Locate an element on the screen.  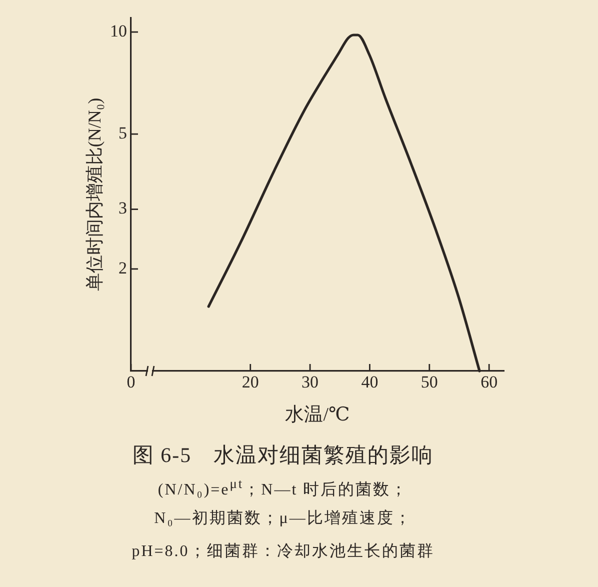
y-tick-label: 3 is located at coordinates (122, 208).